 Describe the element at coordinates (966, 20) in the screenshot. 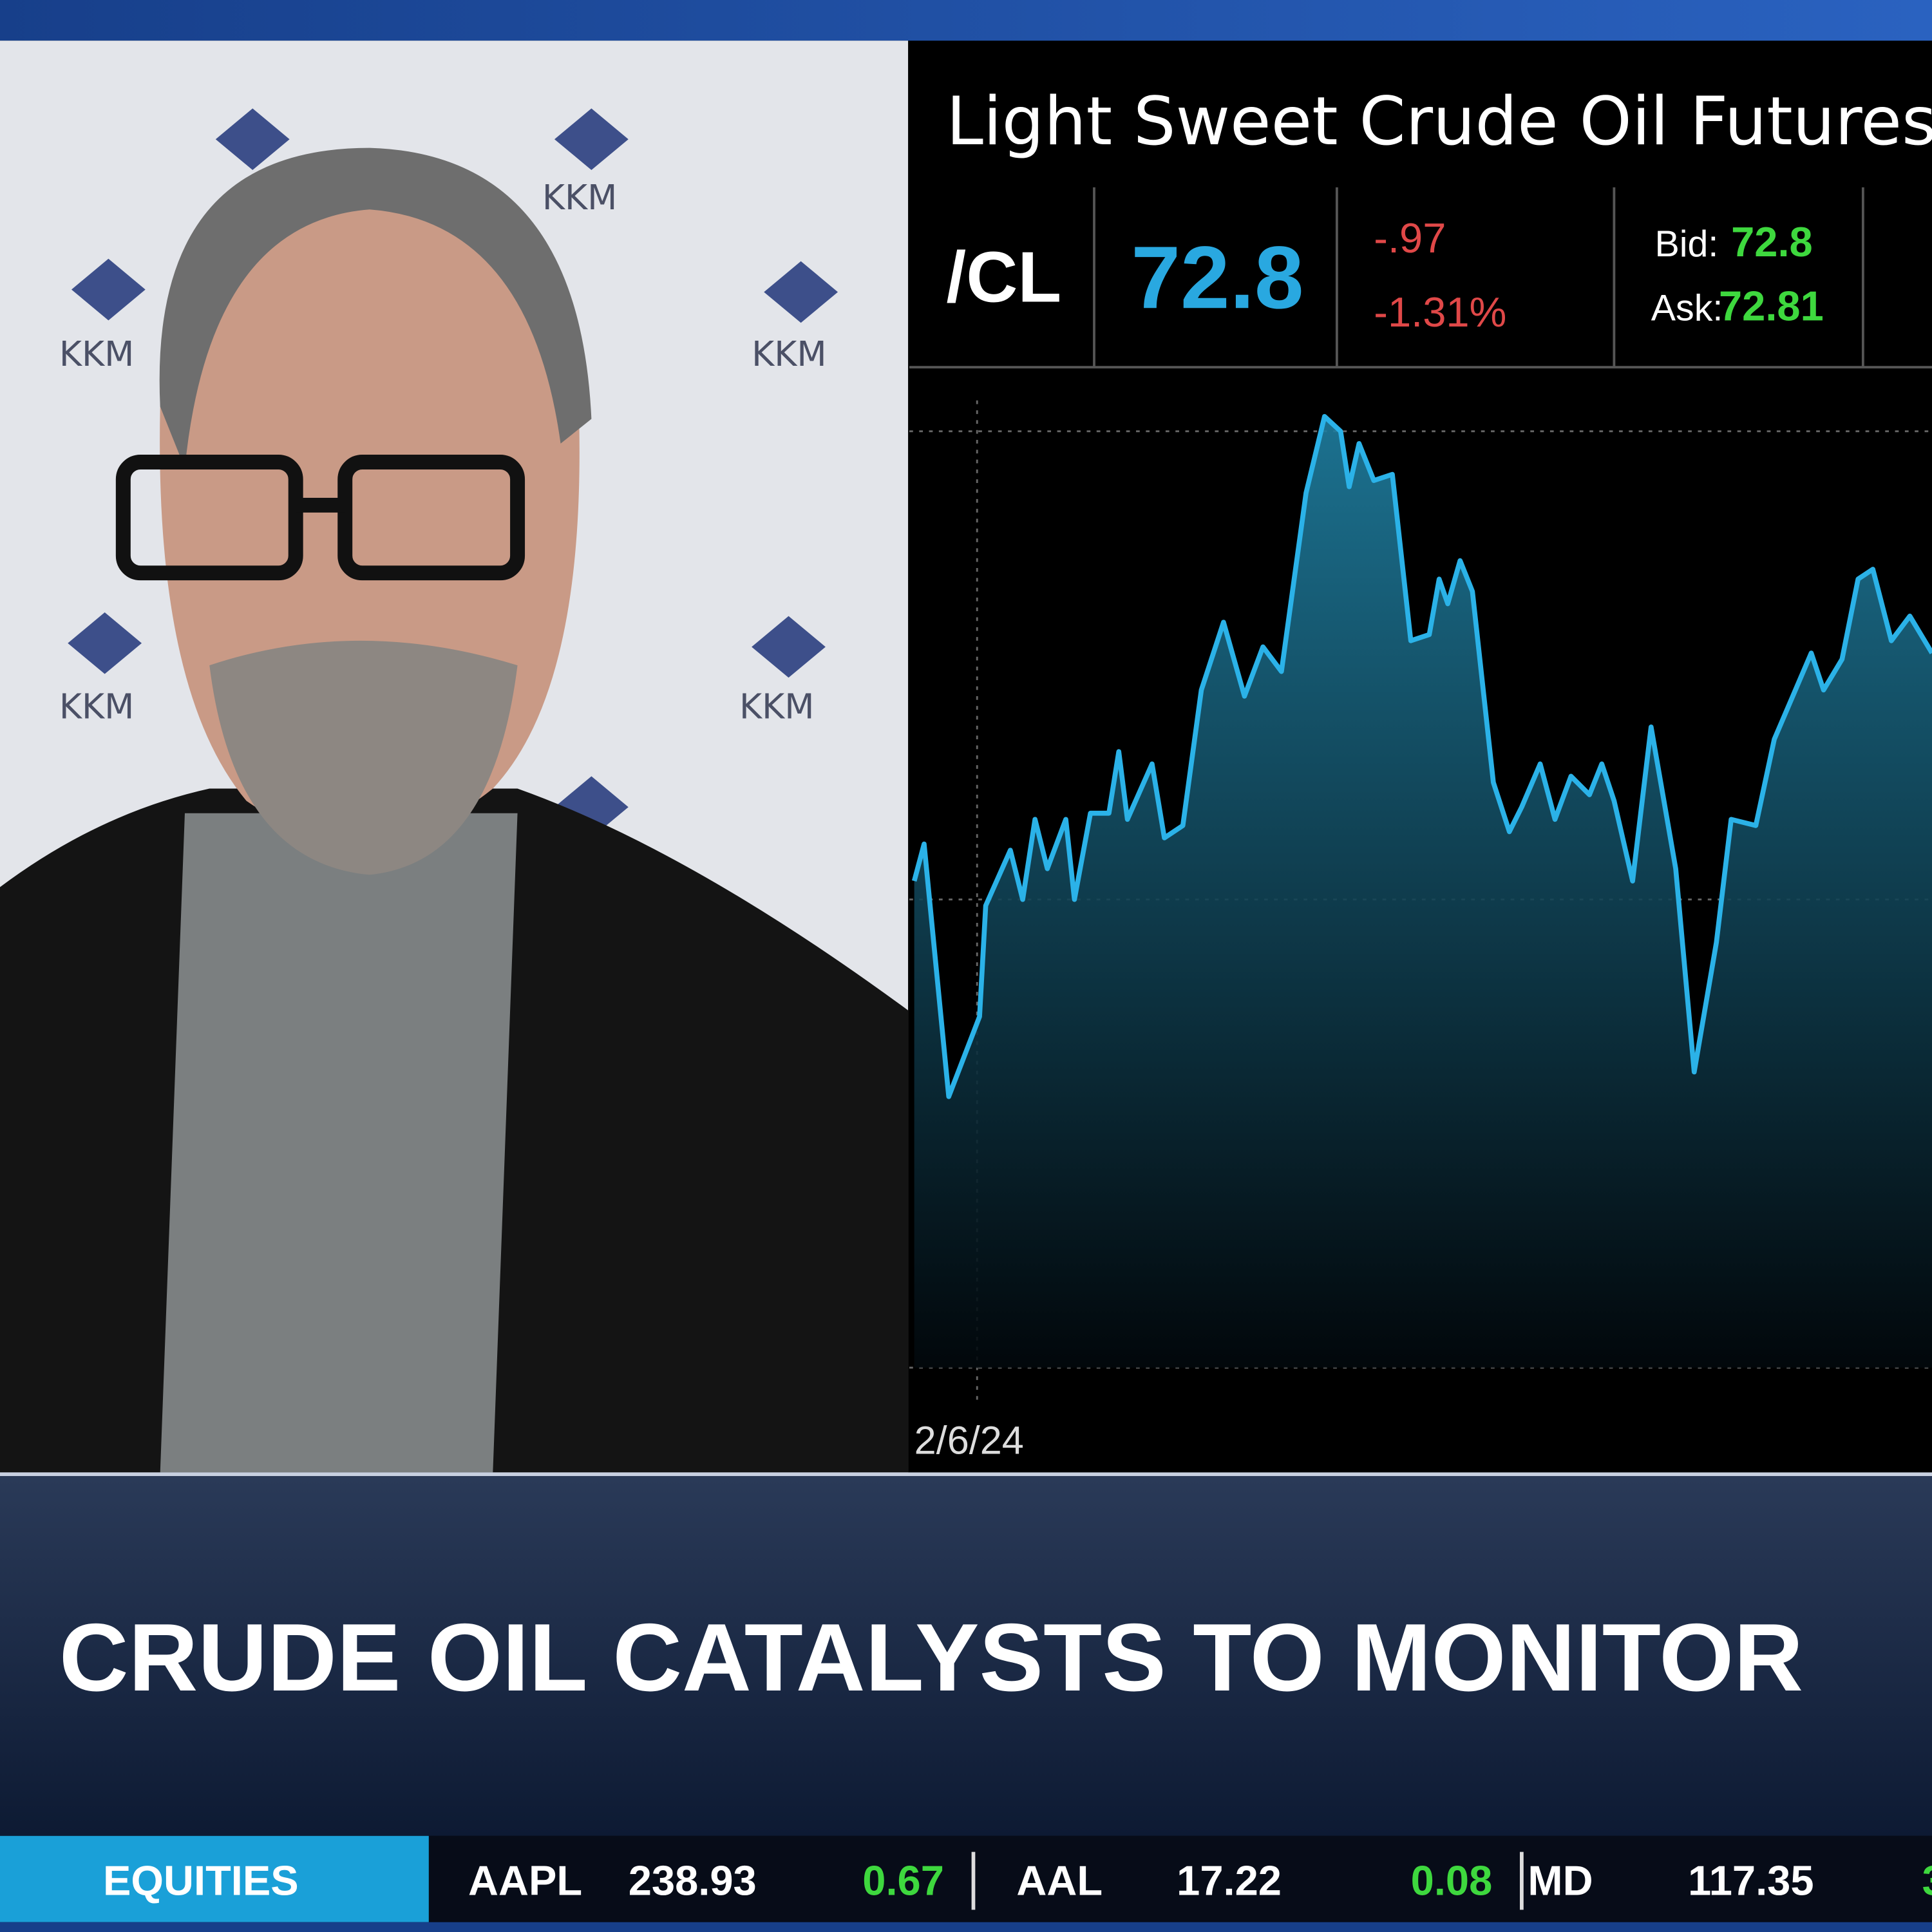

I see `top-bar` at that location.